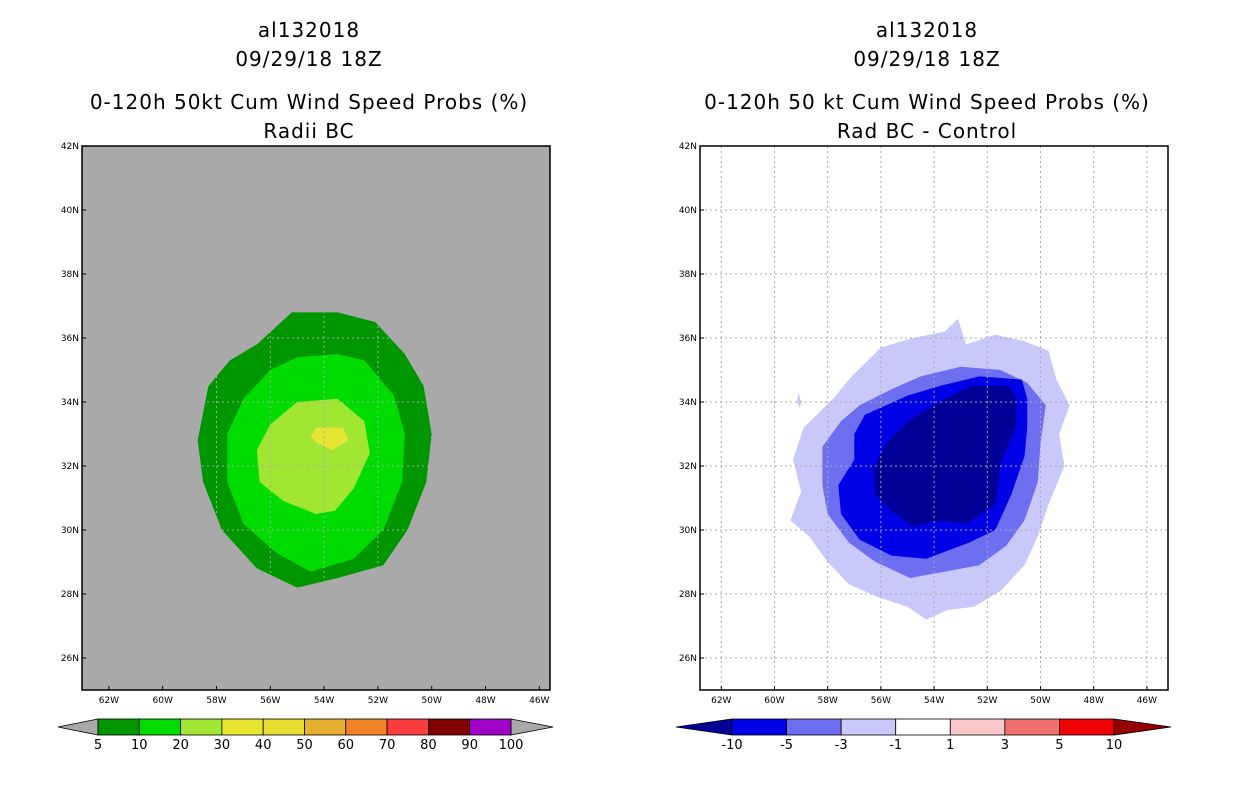 The width and height of the screenshot is (1236, 800). Describe the element at coordinates (309, 59) in the screenshot. I see `left-datetime: 09/29/18 18Z` at that location.